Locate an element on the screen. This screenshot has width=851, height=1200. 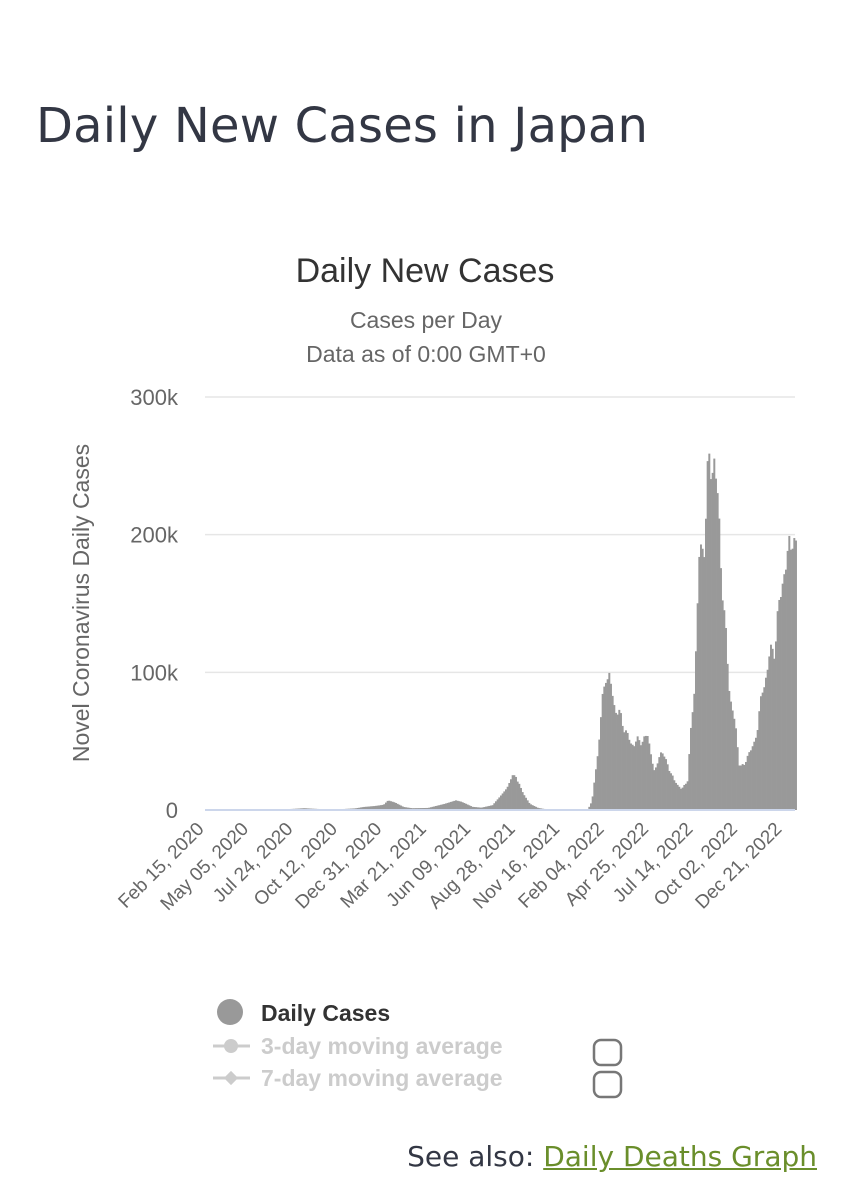
chart-subtitle-cases-per-day: Cases per Day is located at coordinates (426, 320).